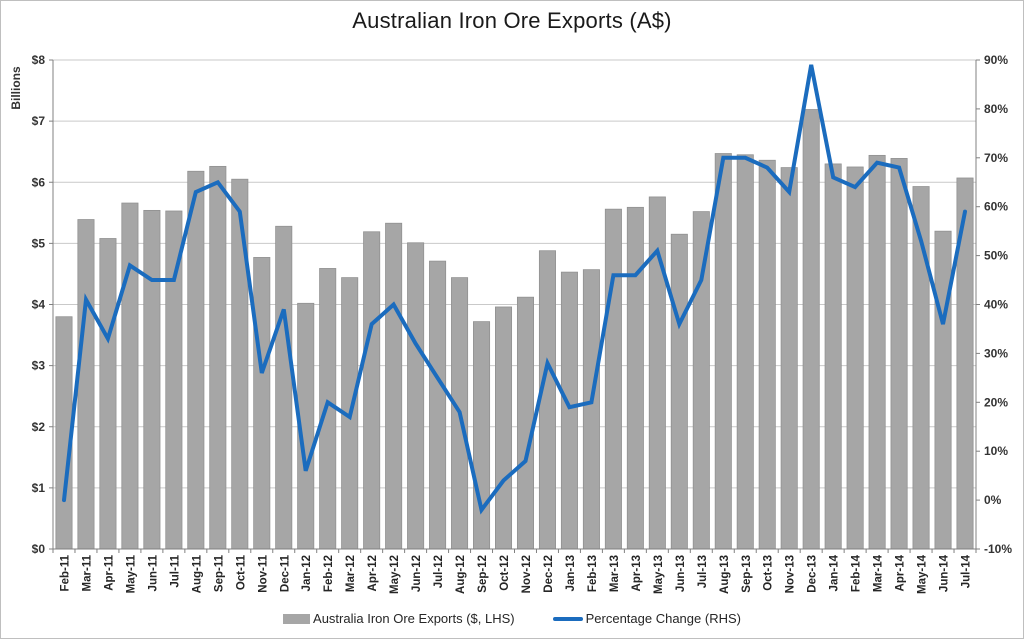 The width and height of the screenshot is (1024, 639). Describe the element at coordinates (395, 574) in the screenshot. I see `x-axis-label-May-12: May-12` at that location.